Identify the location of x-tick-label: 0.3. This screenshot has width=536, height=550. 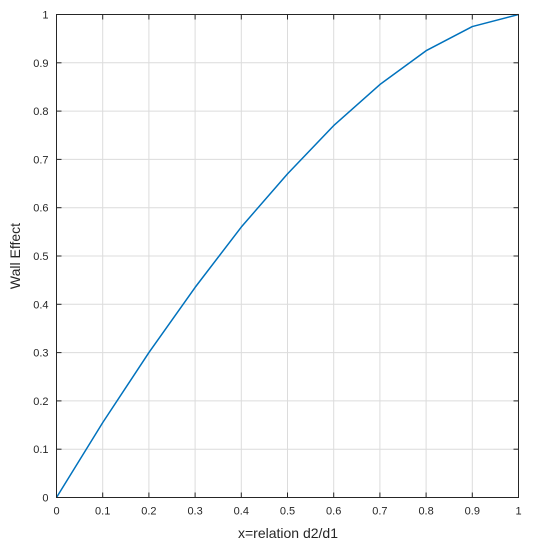
(194, 512).